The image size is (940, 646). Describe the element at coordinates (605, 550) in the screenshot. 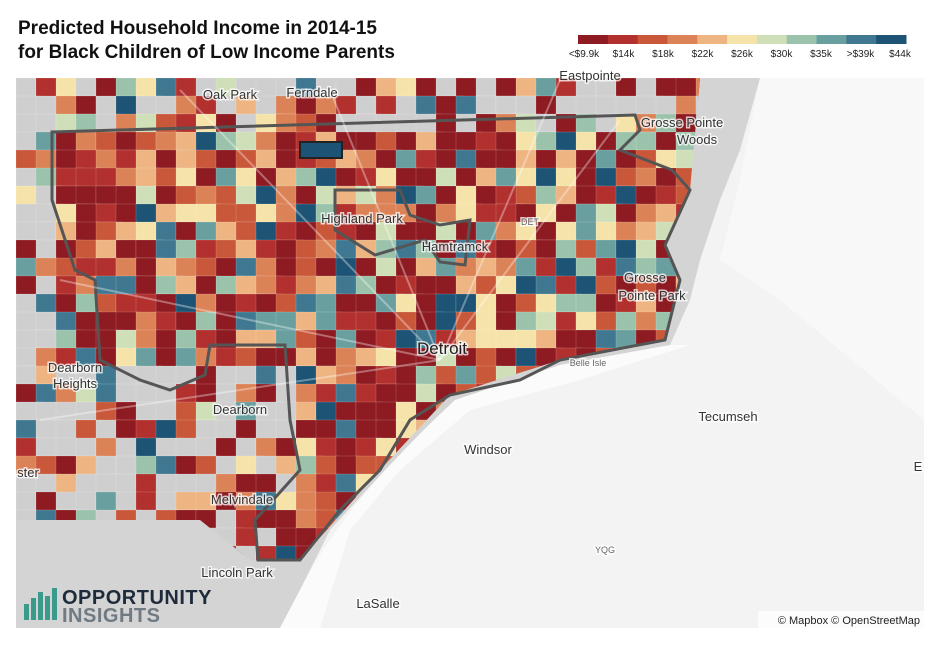

I see `place-label: YQG` at that location.